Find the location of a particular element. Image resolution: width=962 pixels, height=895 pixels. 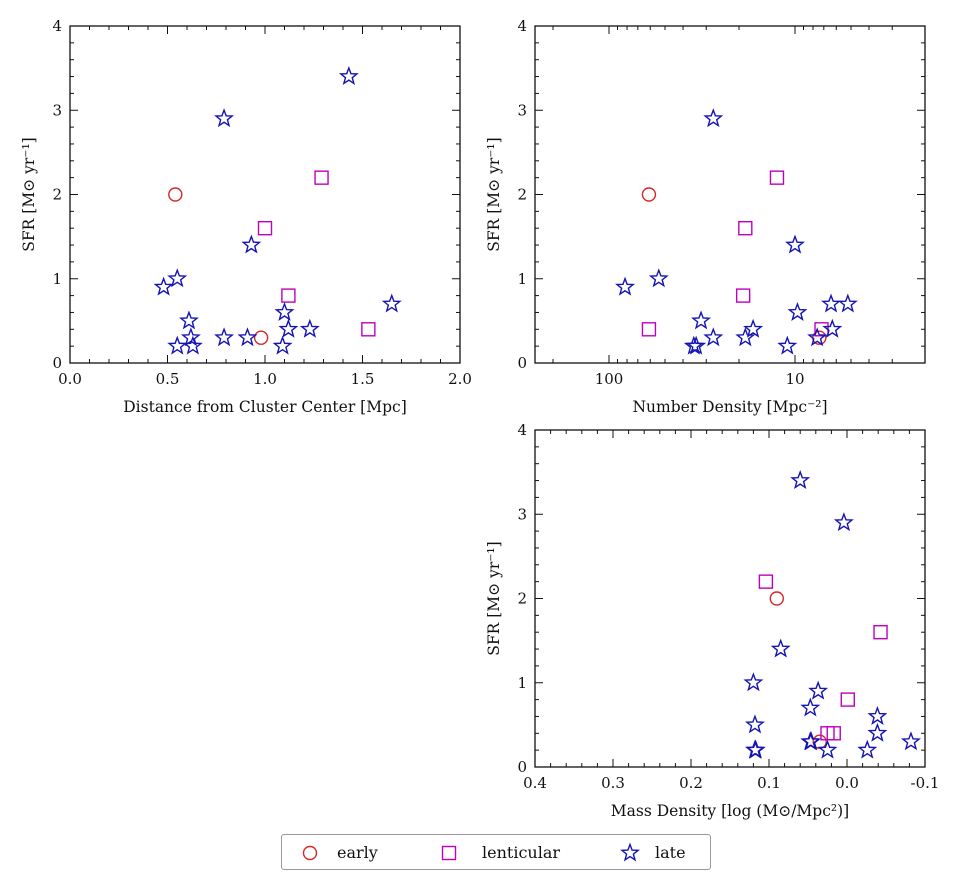

x-tick-label: 0.0 is located at coordinates (70, 379).